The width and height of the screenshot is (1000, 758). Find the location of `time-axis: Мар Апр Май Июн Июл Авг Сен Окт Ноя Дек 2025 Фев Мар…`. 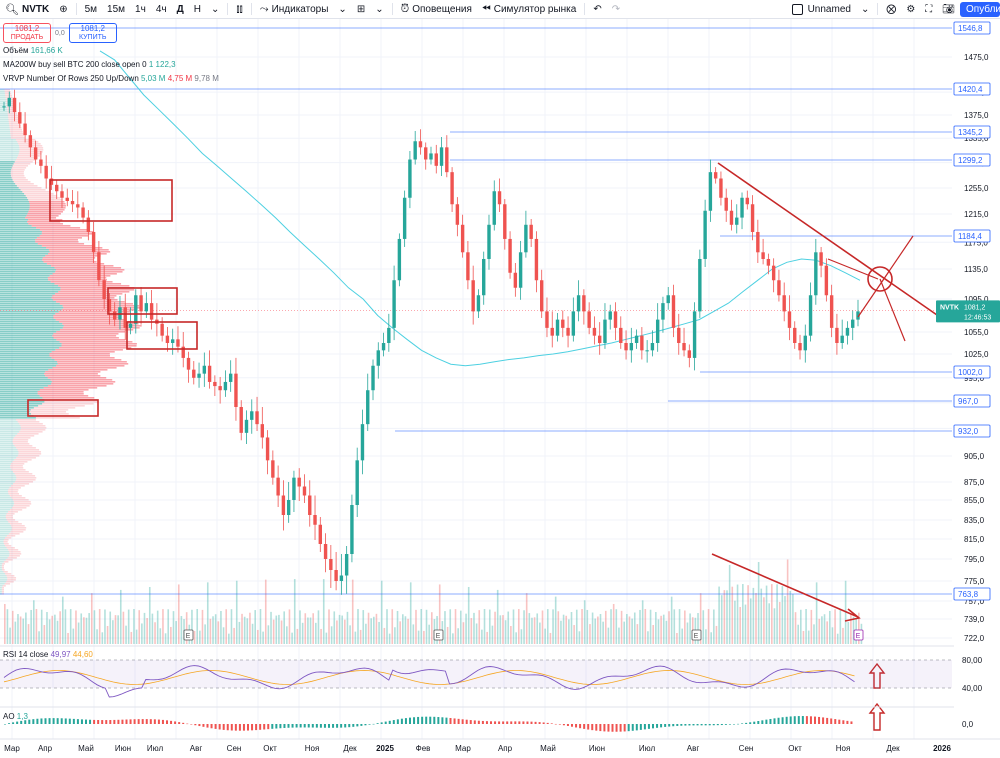

time-axis: Мар Апр Май Июн Июл Авг Сен Окт Ноя Дек 2025 Фев Мар… is located at coordinates (500, 745).